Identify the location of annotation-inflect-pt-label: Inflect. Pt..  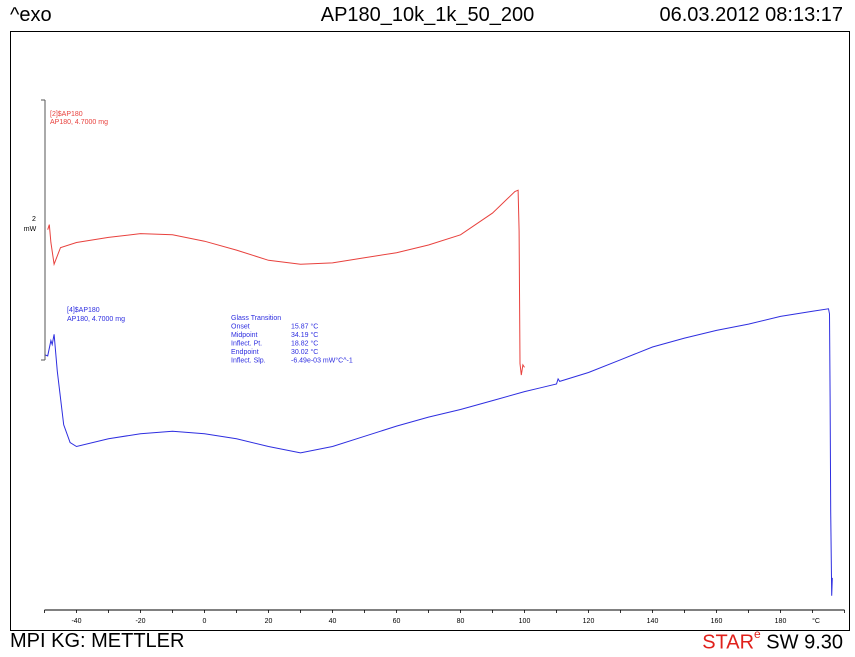
(246, 344).